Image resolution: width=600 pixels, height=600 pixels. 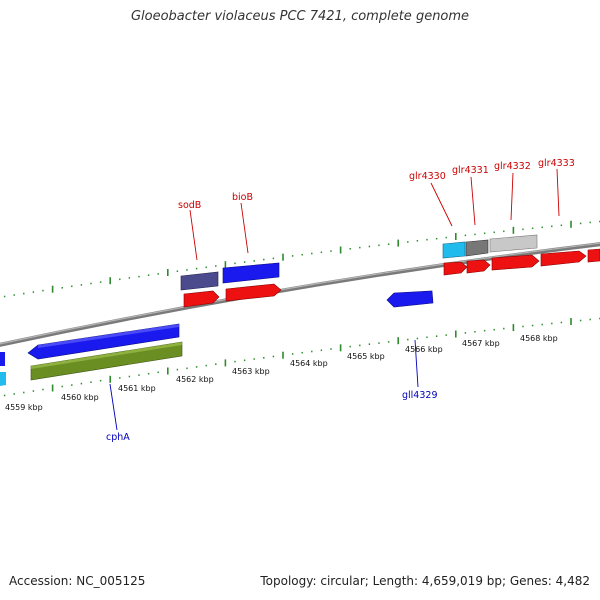 I want to click on cds-glr4332, so click(x=513, y=243).